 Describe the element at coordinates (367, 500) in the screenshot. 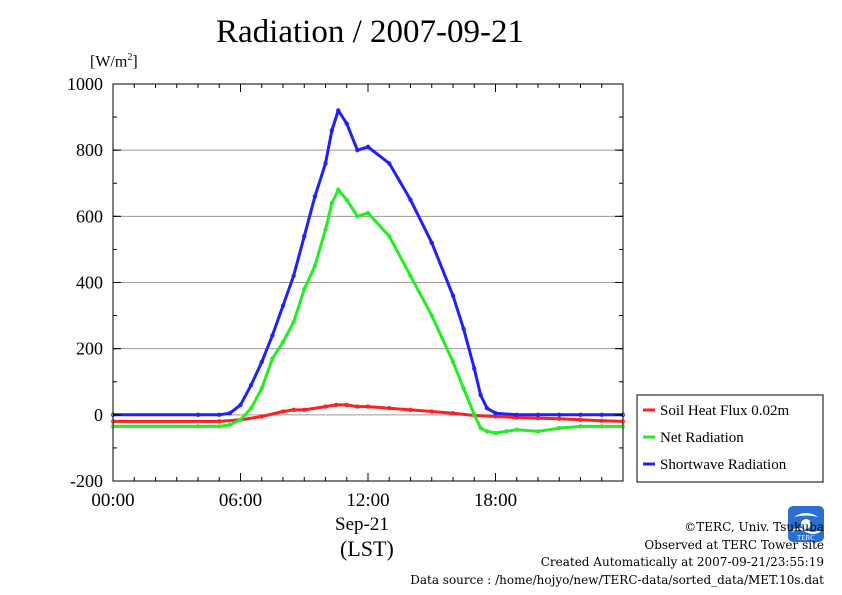

I see `x-tick-label: 12:00` at that location.